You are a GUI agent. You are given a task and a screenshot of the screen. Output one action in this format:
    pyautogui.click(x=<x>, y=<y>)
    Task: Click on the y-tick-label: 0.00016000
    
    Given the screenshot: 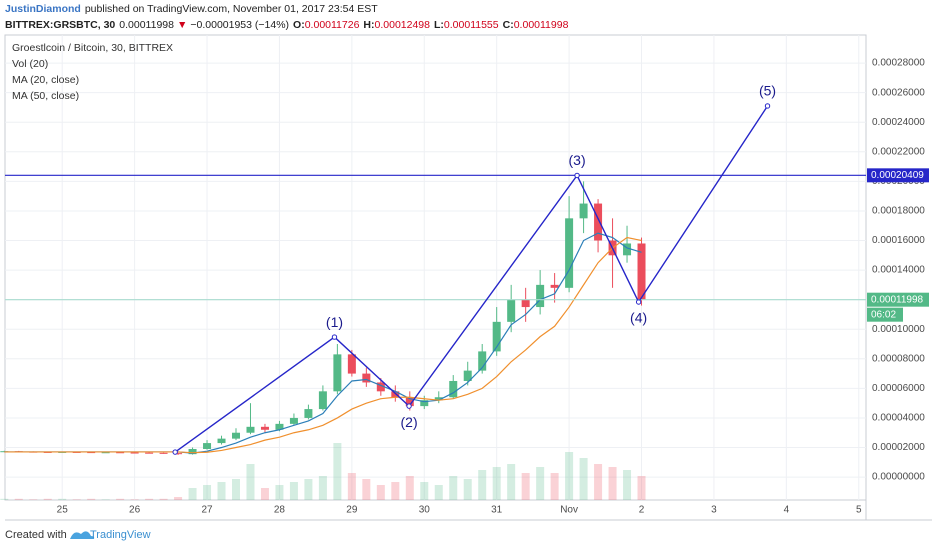 What is the action you would take?
    pyautogui.click(x=898, y=240)
    